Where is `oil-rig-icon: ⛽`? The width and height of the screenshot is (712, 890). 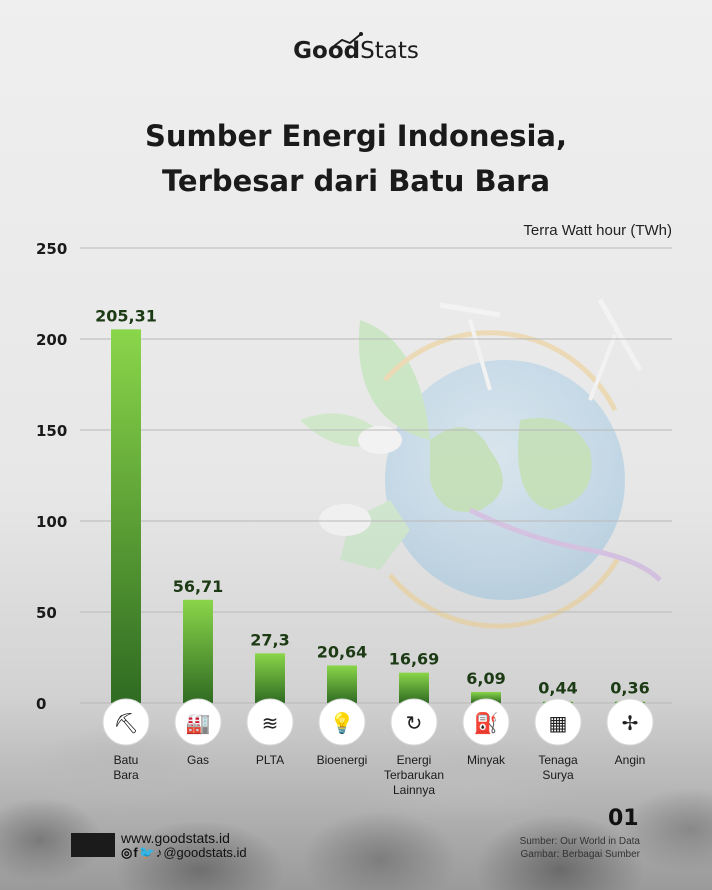 oil-rig-icon: ⛽ is located at coordinates (486, 722).